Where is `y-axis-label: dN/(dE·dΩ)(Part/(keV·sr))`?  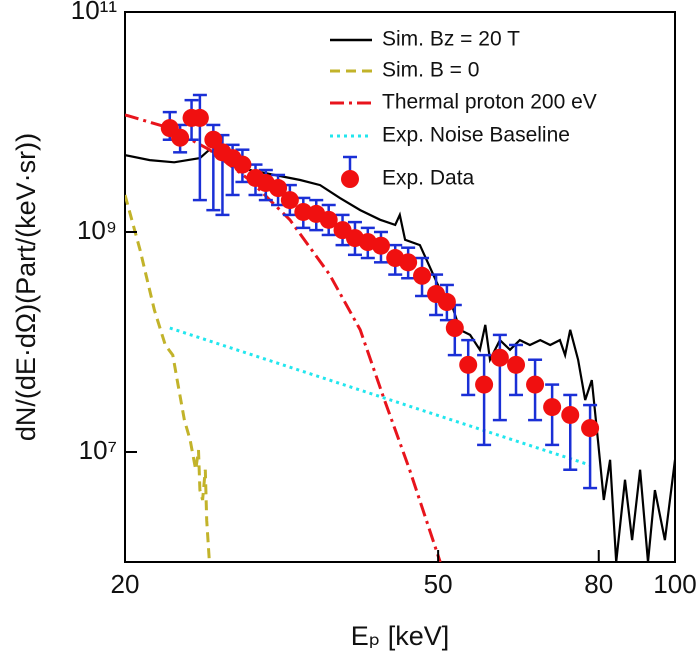 y-axis-label: dN/(dE·dΩ)(Part/(keV·sr)) is located at coordinates (26, 287).